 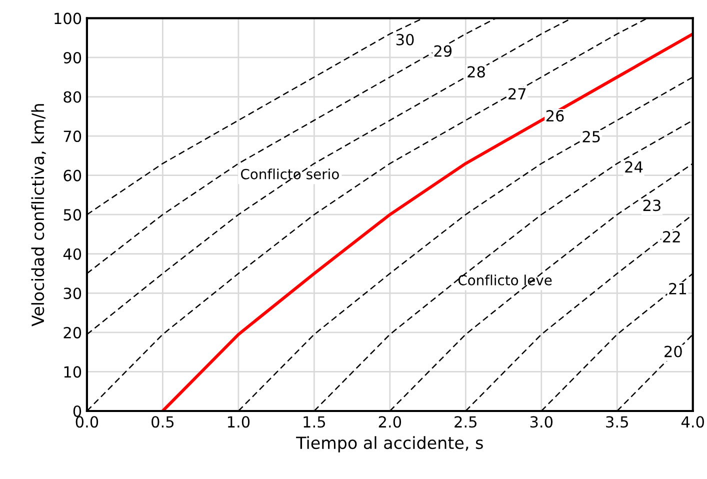 What do you see at coordinates (73, 215) in the screenshot?
I see `y-tick-label: 50` at bounding box center [73, 215].